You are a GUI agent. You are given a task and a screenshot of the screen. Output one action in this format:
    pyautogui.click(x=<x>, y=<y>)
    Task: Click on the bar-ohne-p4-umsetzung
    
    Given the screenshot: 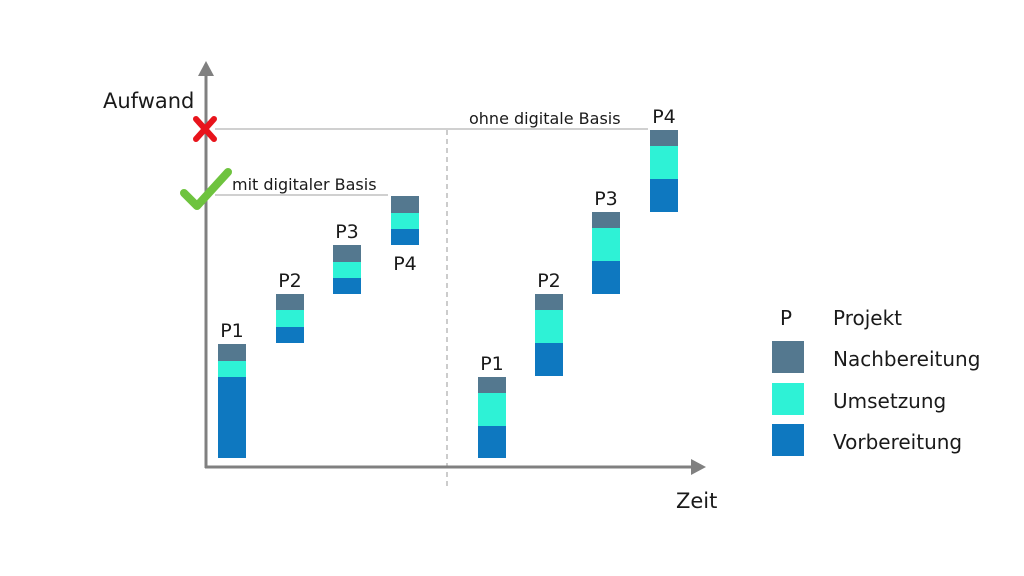 What is the action you would take?
    pyautogui.click(x=664, y=162)
    